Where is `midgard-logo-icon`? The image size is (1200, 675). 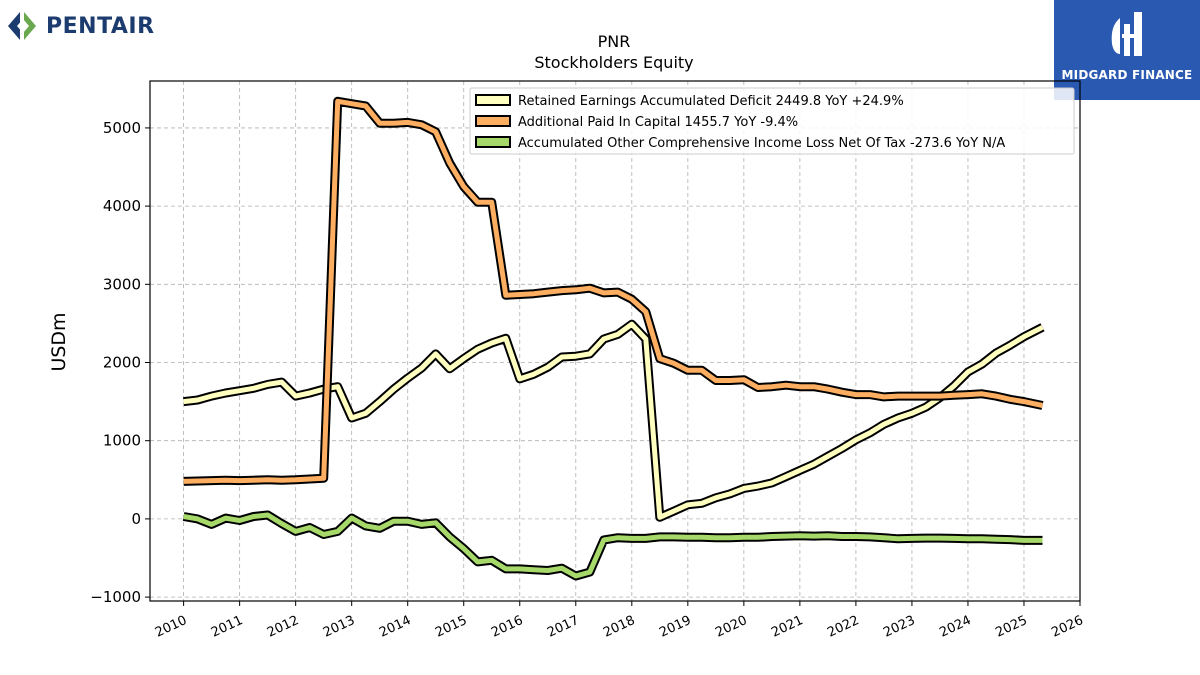 midgard-logo-icon is located at coordinates (1126, 34).